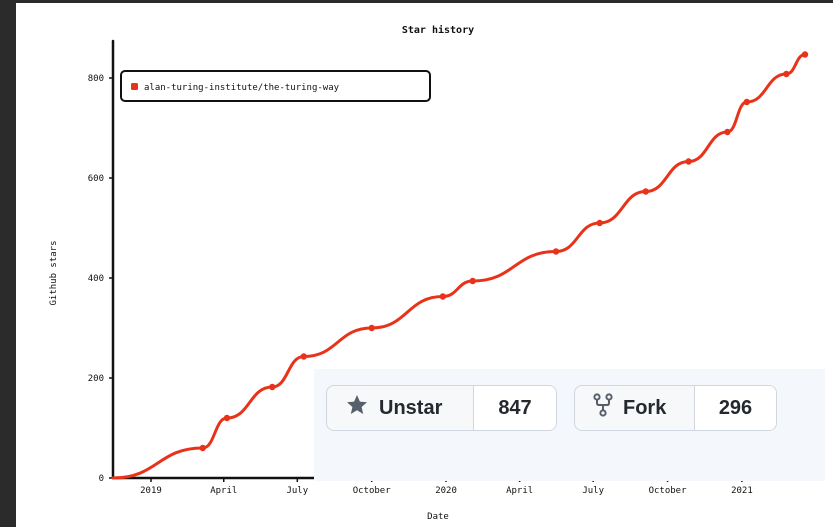 The width and height of the screenshot is (833, 527). I want to click on fork-badge: Fork 296, so click(675, 408).